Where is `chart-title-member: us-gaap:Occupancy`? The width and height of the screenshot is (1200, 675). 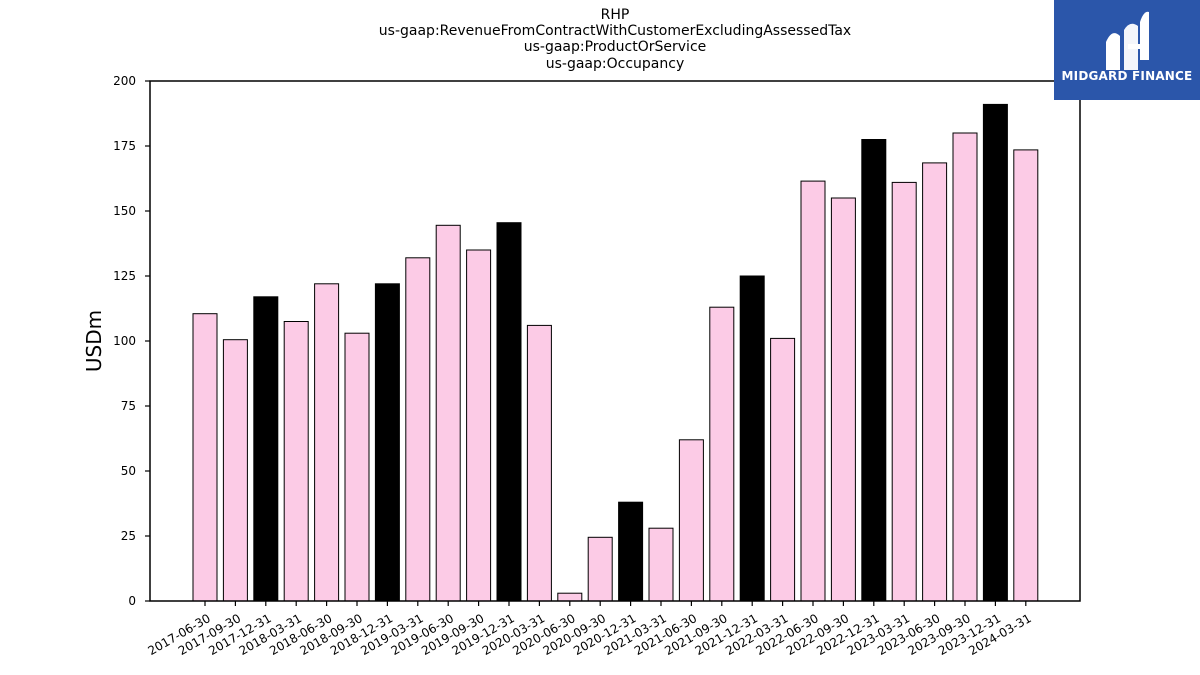
chart-title-member: us-gaap:Occupancy is located at coordinates (615, 64).